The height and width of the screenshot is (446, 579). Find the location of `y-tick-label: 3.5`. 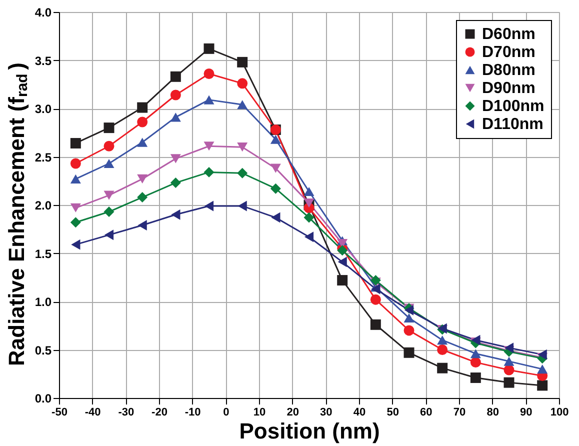

y-tick-label: 3.5 is located at coordinates (43, 61).